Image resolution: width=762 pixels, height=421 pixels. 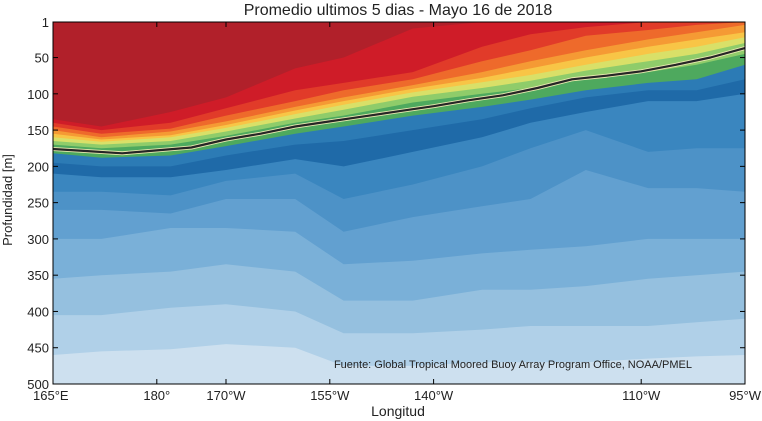 I want to click on y-tick-label: 150, so click(x=38, y=130).